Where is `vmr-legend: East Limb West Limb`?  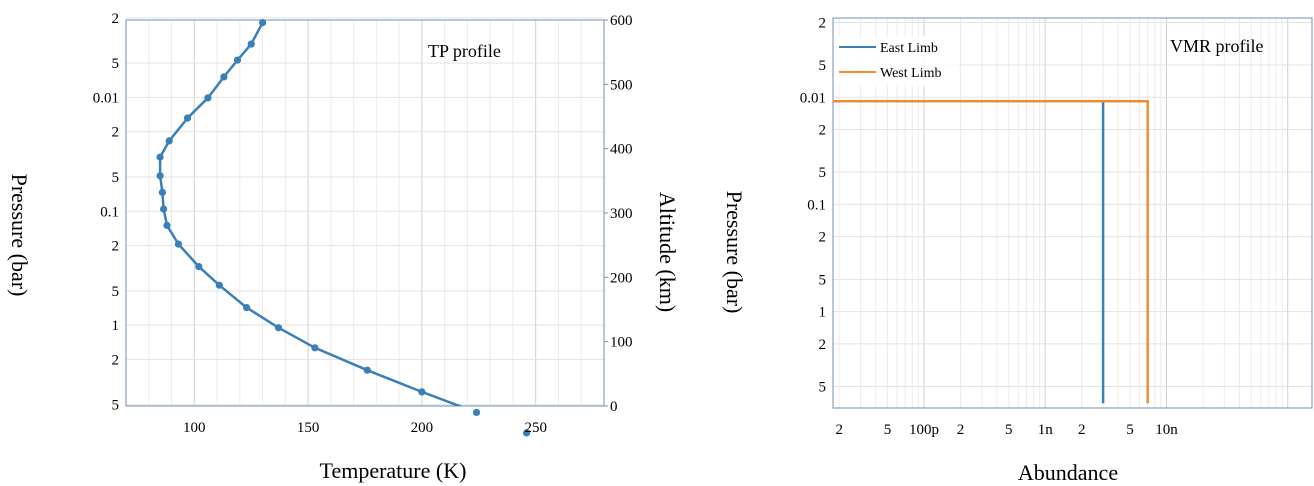 vmr-legend: East Limb West Limb is located at coordinates (897, 61).